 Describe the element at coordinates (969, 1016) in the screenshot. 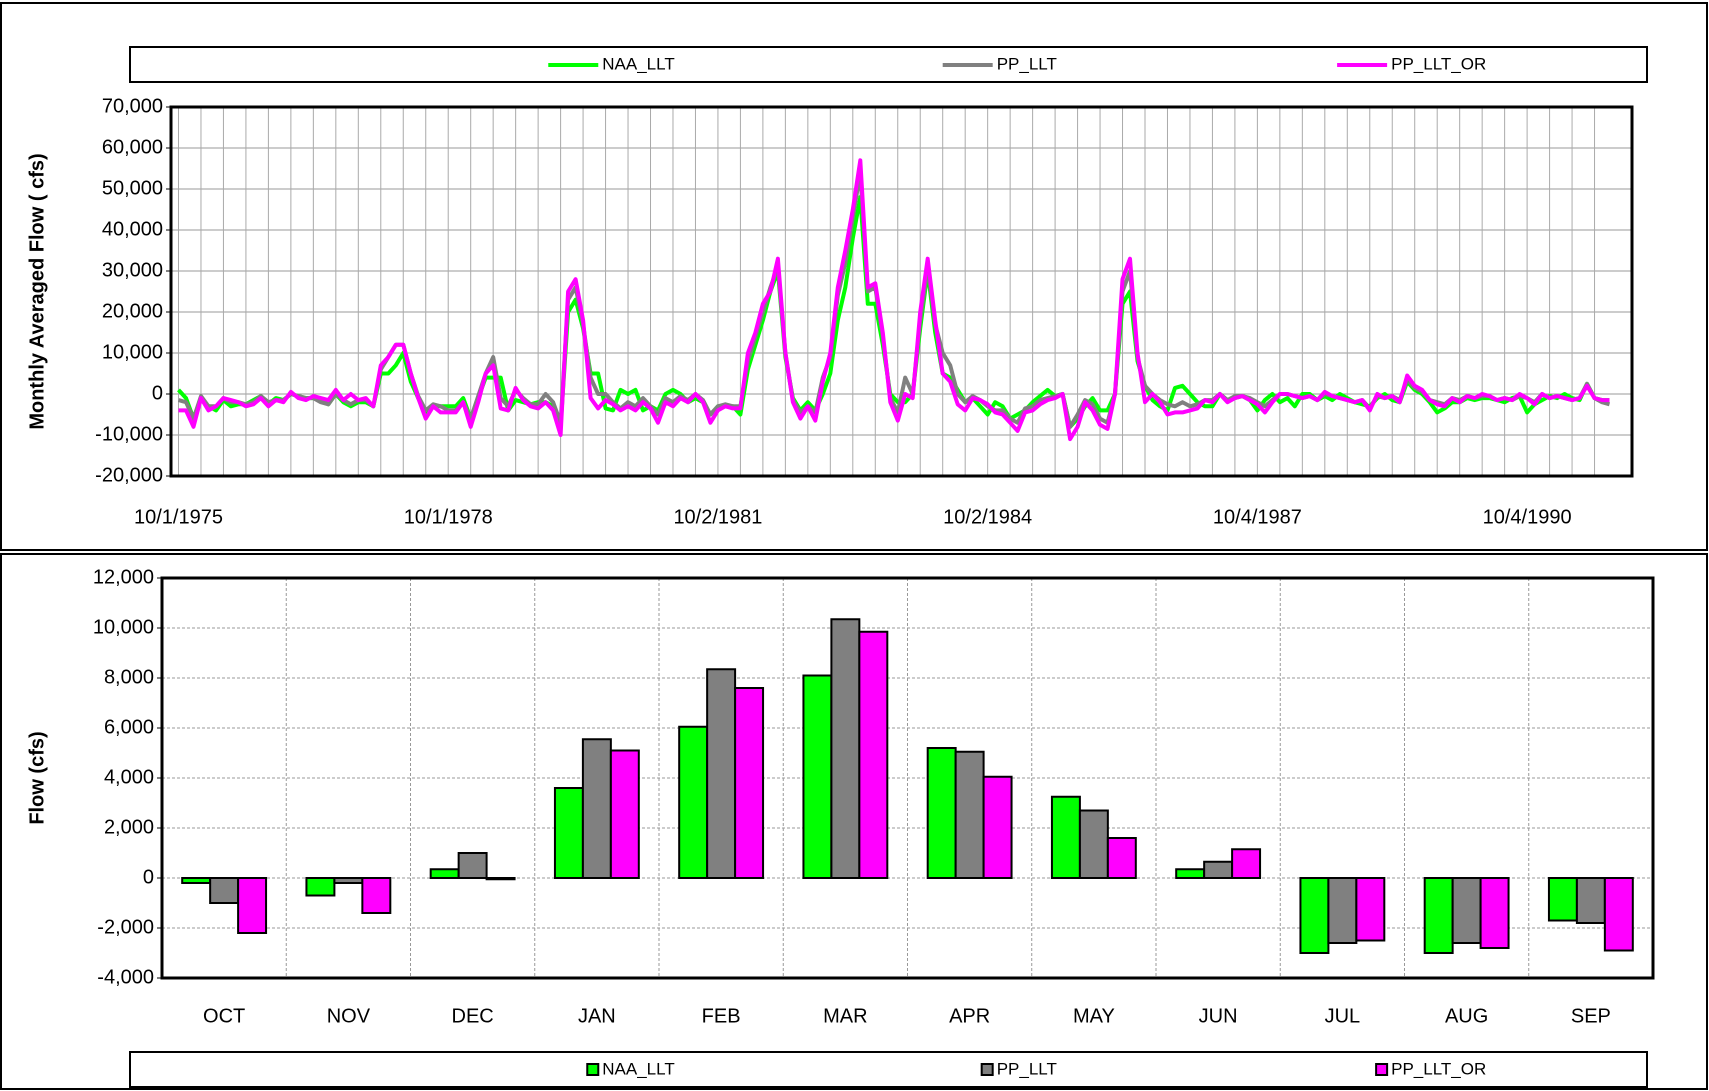

I see `x-tick-label: APR` at that location.